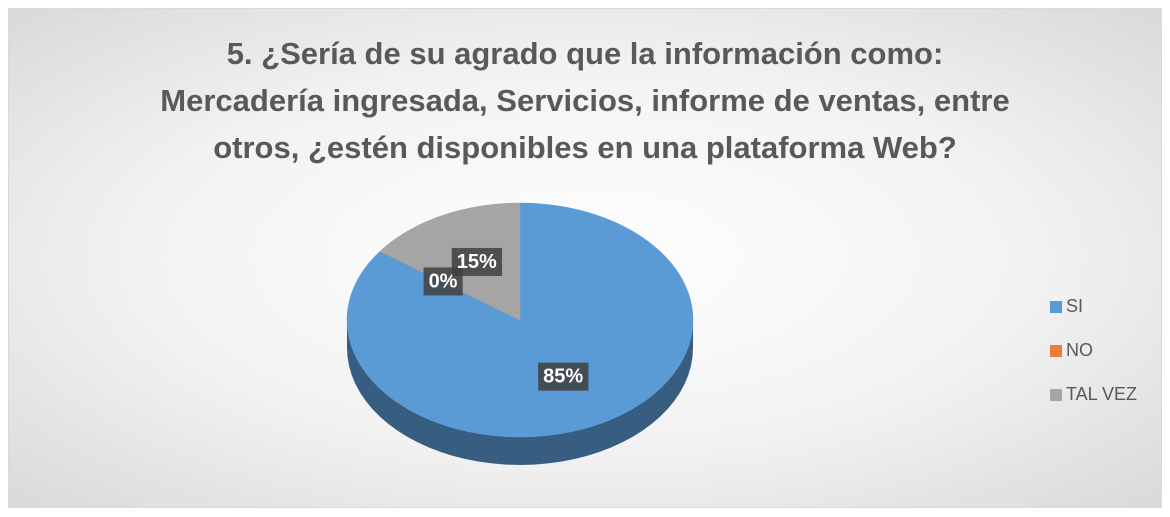 The width and height of the screenshot is (1170, 517). Describe the element at coordinates (450, 261) in the screenshot. I see `pie-slice` at that location.